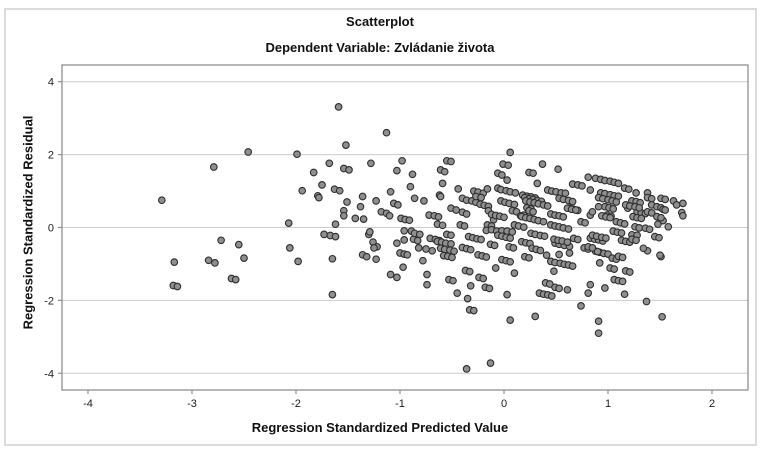  I want to click on x-tick-label: -4, so click(88, 404).